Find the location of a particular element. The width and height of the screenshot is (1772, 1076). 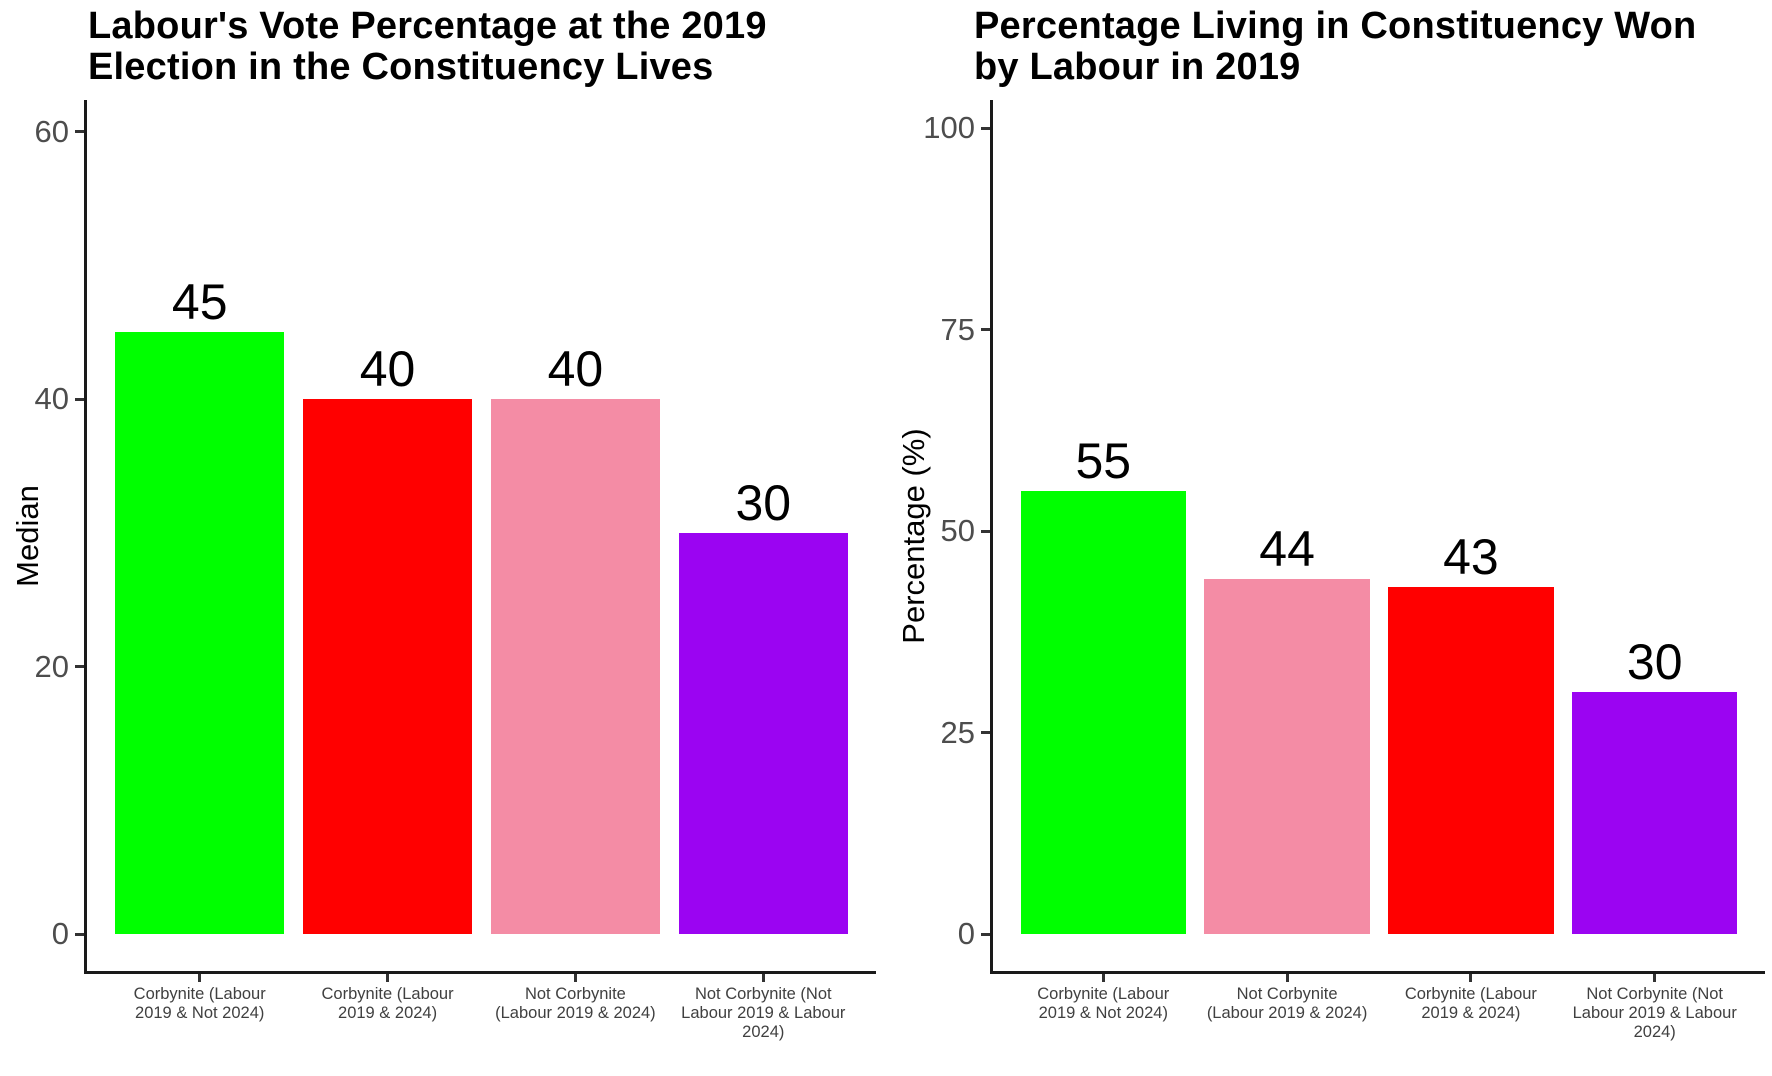

y-axis-label: Median is located at coordinates (27, 535).